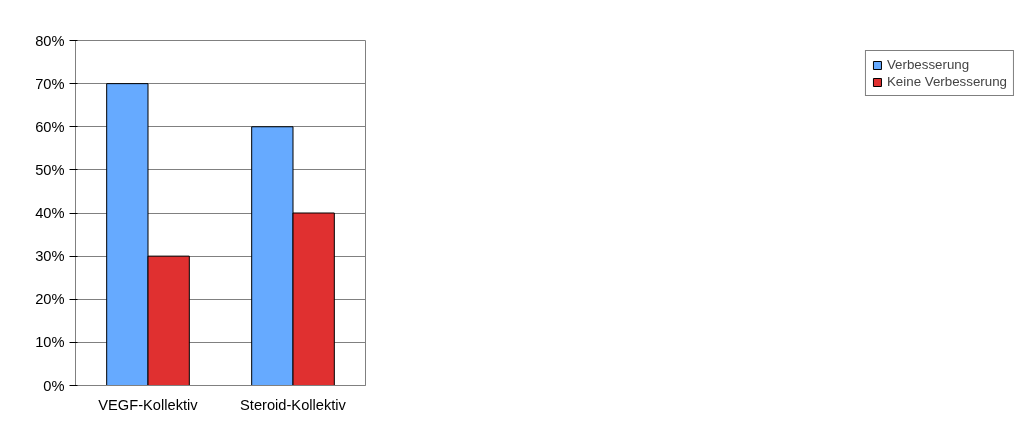 This screenshot has width=1026, height=432. Describe the element at coordinates (50, 256) in the screenshot. I see `y-tick-label: 30%` at that location.